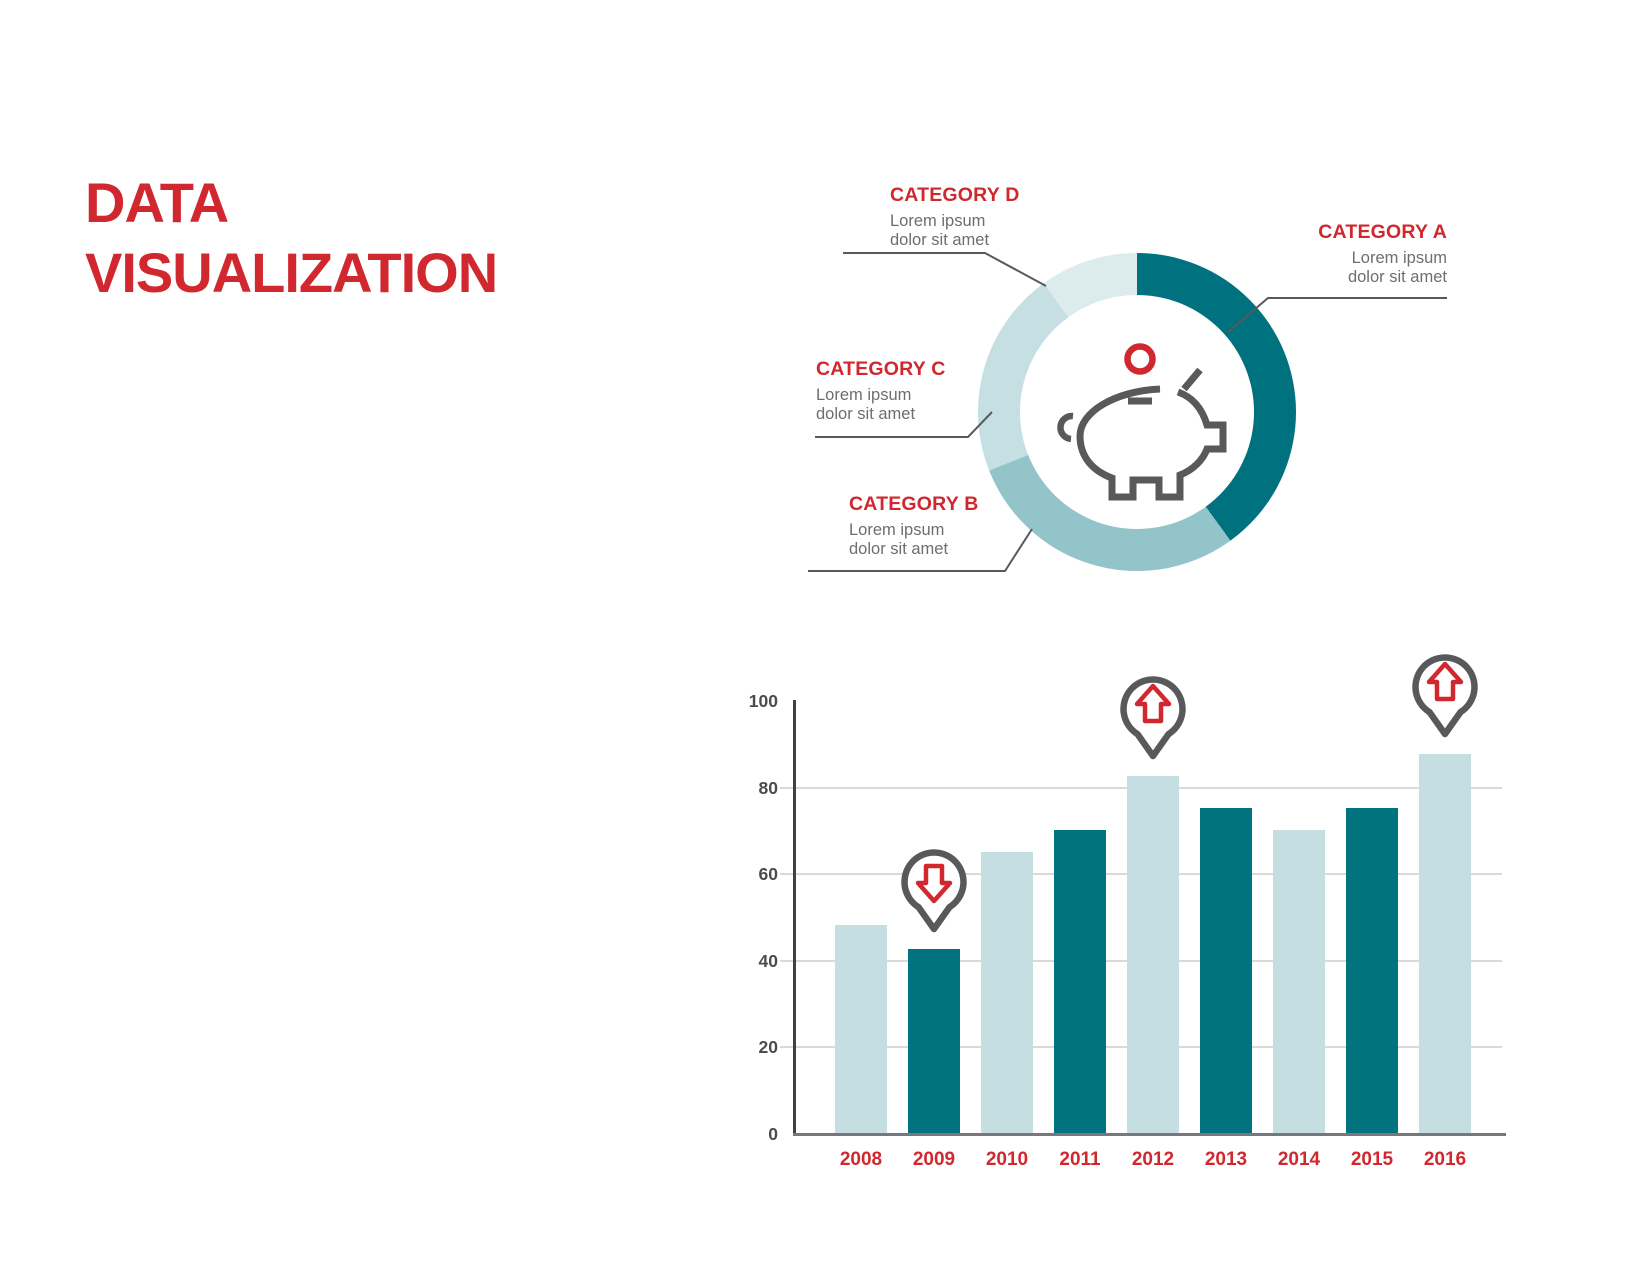 The image size is (1650, 1275). Describe the element at coordinates (1382, 232) in the screenshot. I see `category-a-title: CATEGORY A` at that location.